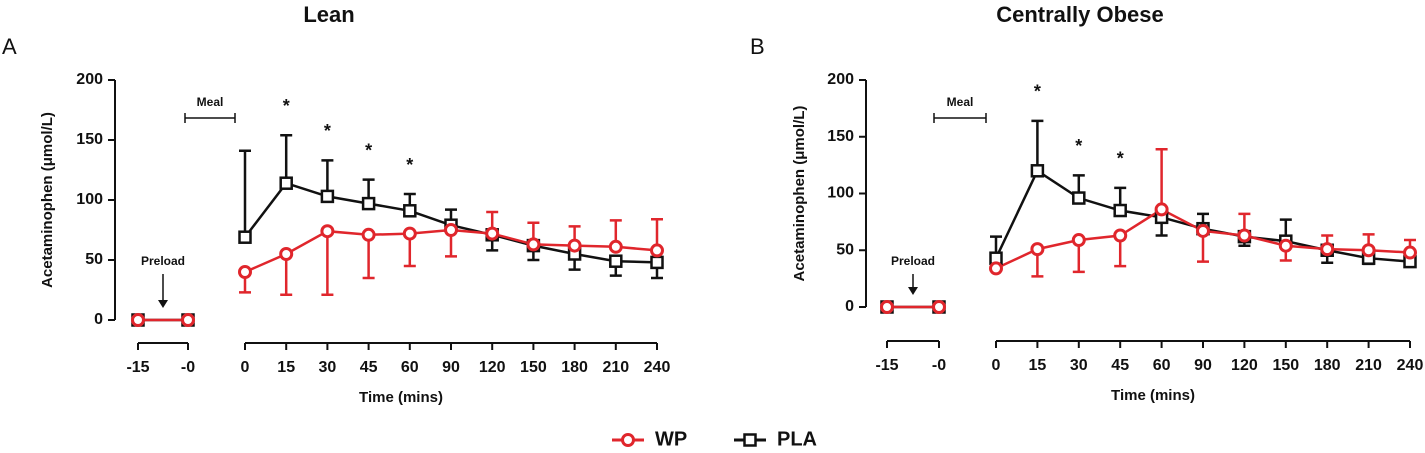 The width and height of the screenshot is (1425, 453). What do you see at coordinates (671, 439) in the screenshot?
I see `legend-label: WP` at bounding box center [671, 439].